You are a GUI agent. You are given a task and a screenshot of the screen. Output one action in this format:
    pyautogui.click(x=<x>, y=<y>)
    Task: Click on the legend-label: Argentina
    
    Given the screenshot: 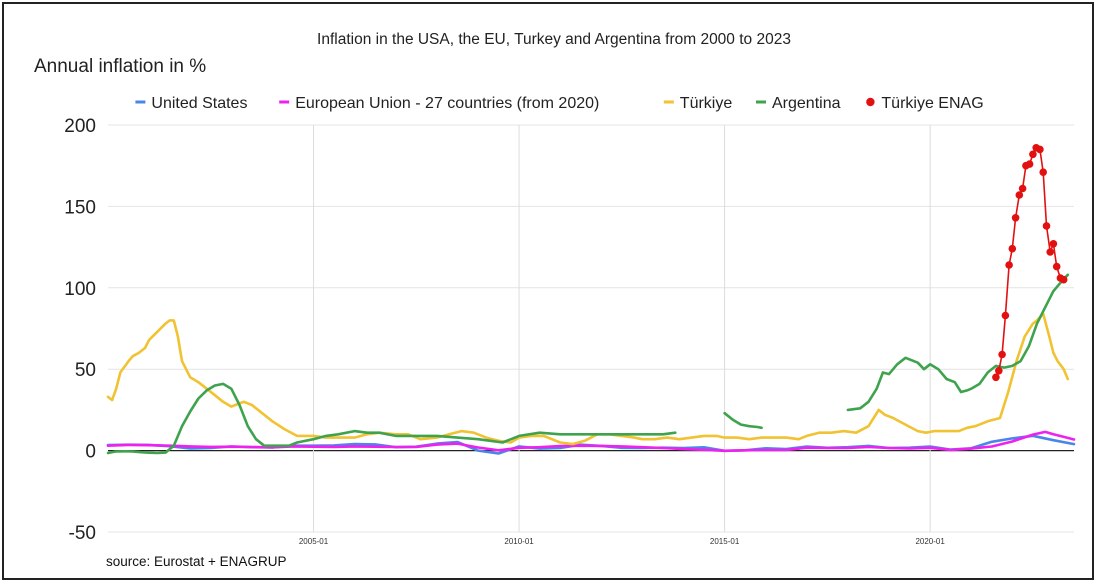 What is the action you would take?
    pyautogui.click(x=806, y=103)
    